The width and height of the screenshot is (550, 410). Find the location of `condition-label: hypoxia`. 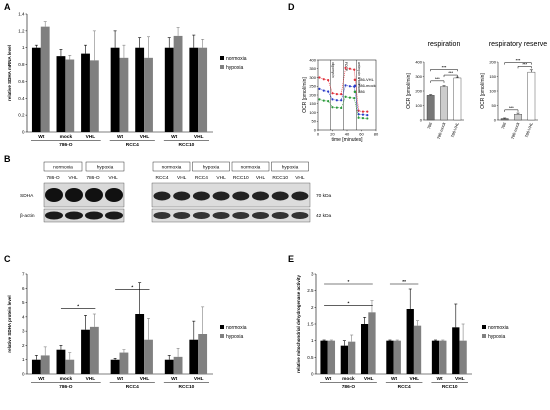

condition-label: hypoxia is located at coordinates (105, 168).